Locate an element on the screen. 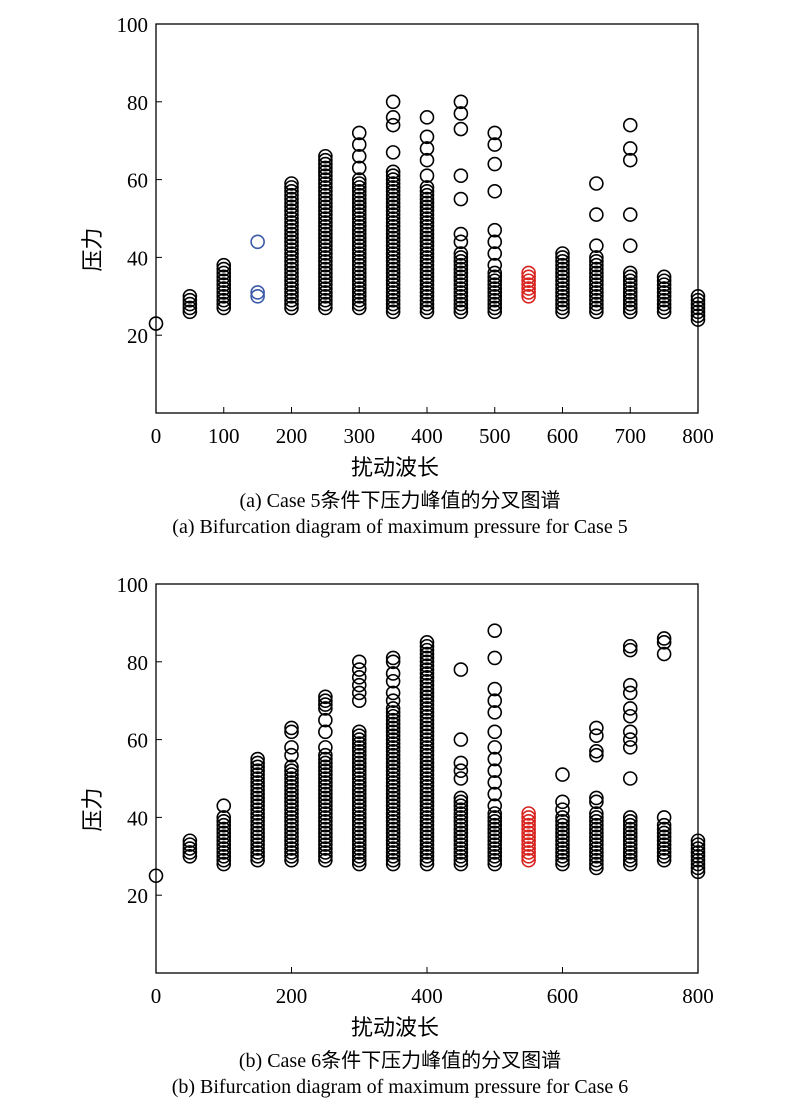 This screenshot has width=800, height=1113. y-tick-label: 20 is located at coordinates (137, 896).